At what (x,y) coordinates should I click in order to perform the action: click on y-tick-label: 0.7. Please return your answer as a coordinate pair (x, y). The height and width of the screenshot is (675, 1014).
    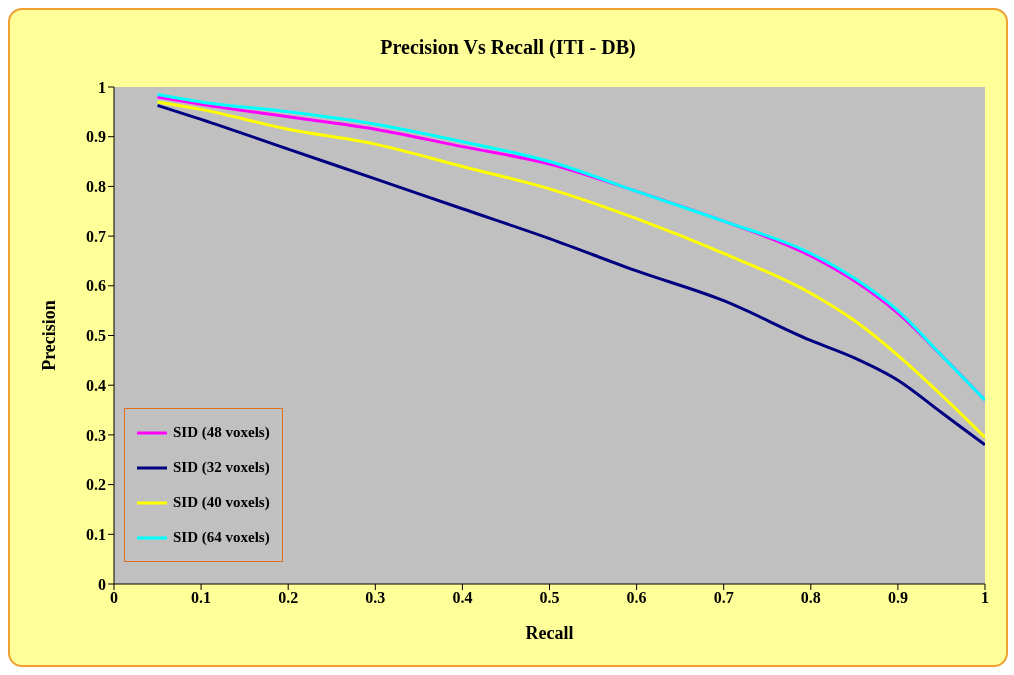
    Looking at the image, I should click on (96, 236).